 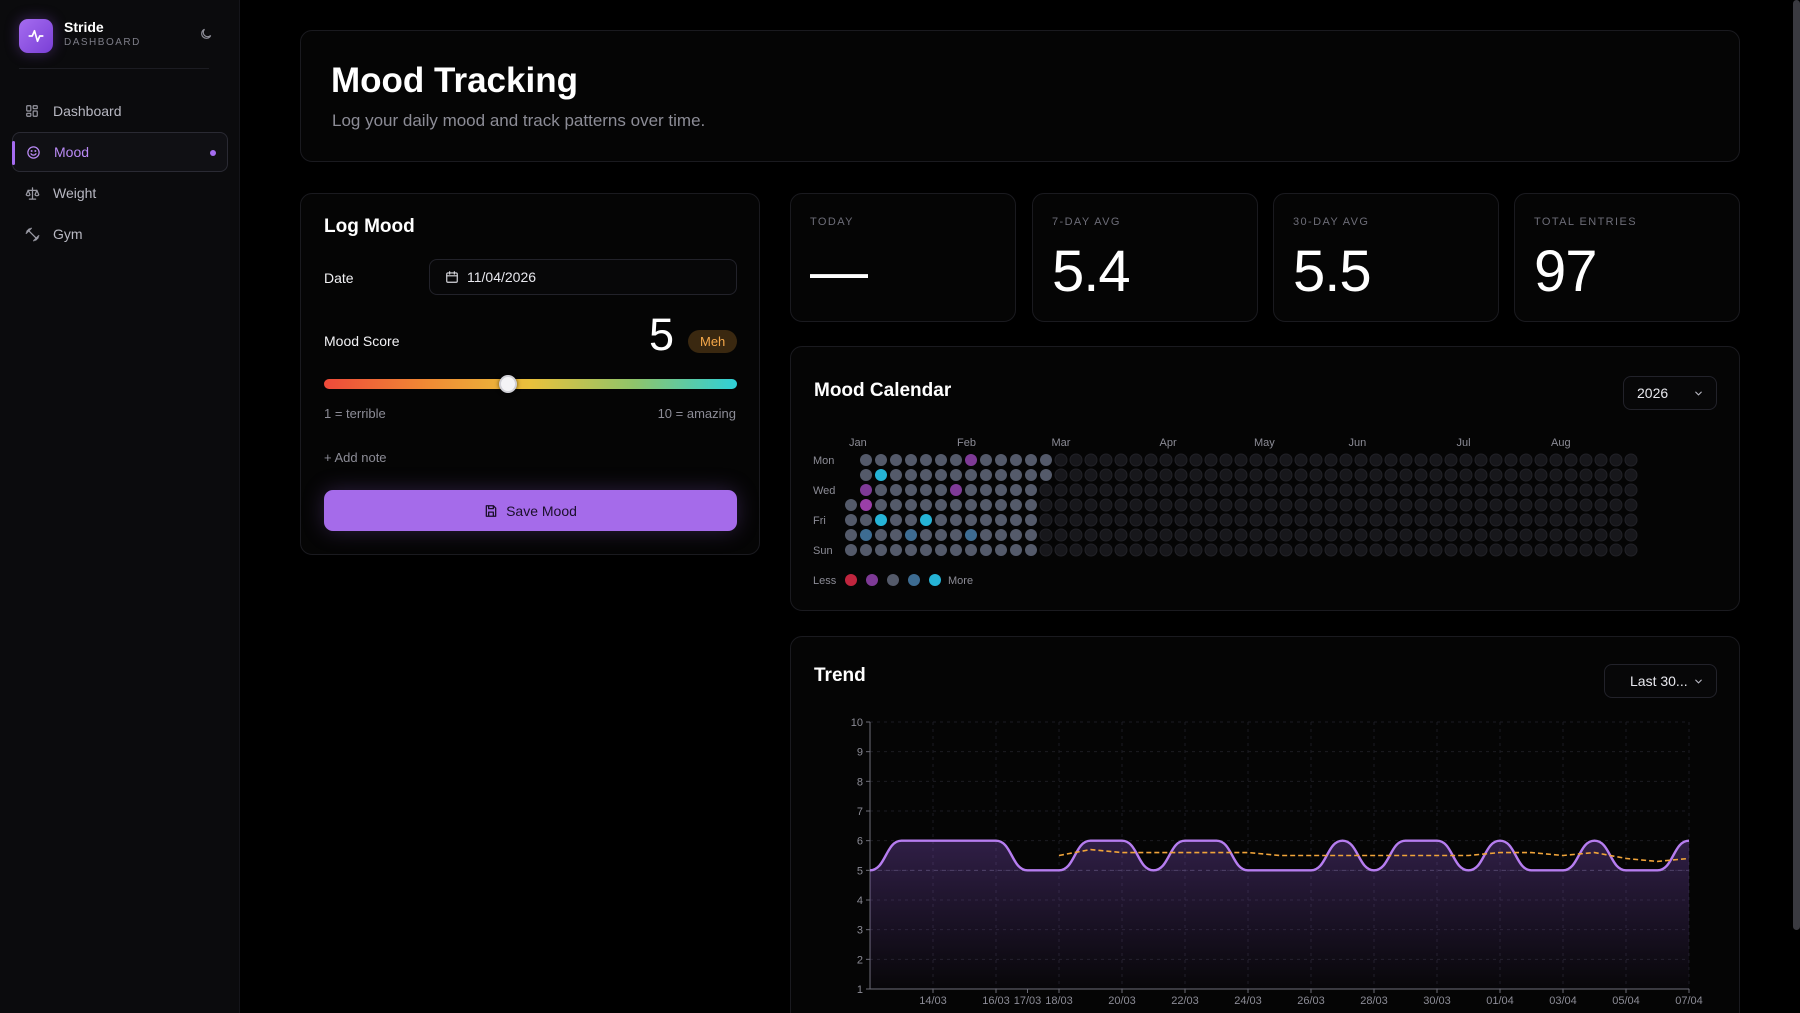 I want to click on sidebar-item-mood: Mood, so click(x=120, y=152).